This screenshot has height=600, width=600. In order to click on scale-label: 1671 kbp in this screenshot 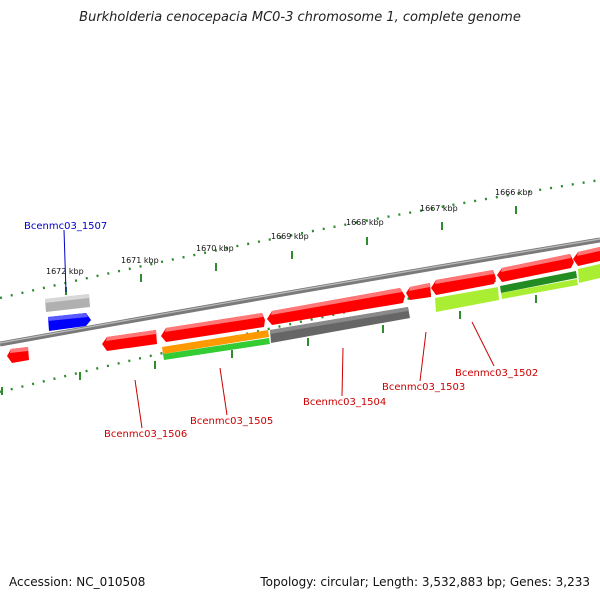, I will do `click(140, 260)`.